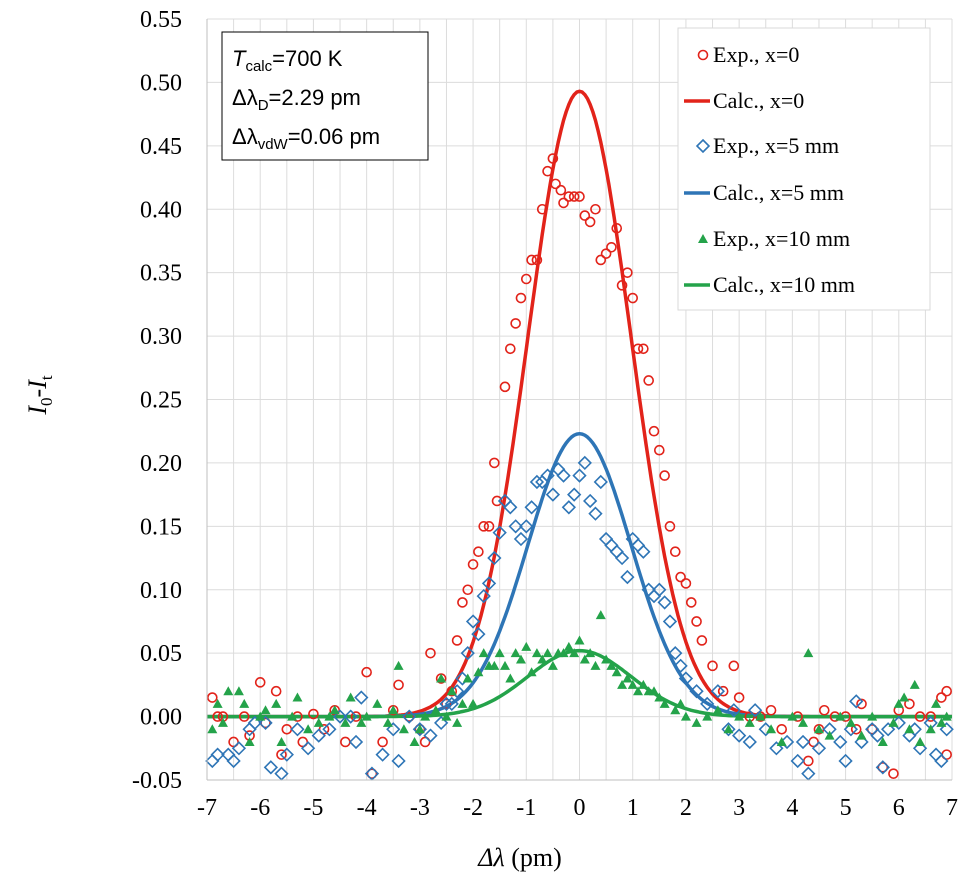  Describe the element at coordinates (334, 136) in the screenshot. I see `param-vdw-value: =0.06 pm` at that location.